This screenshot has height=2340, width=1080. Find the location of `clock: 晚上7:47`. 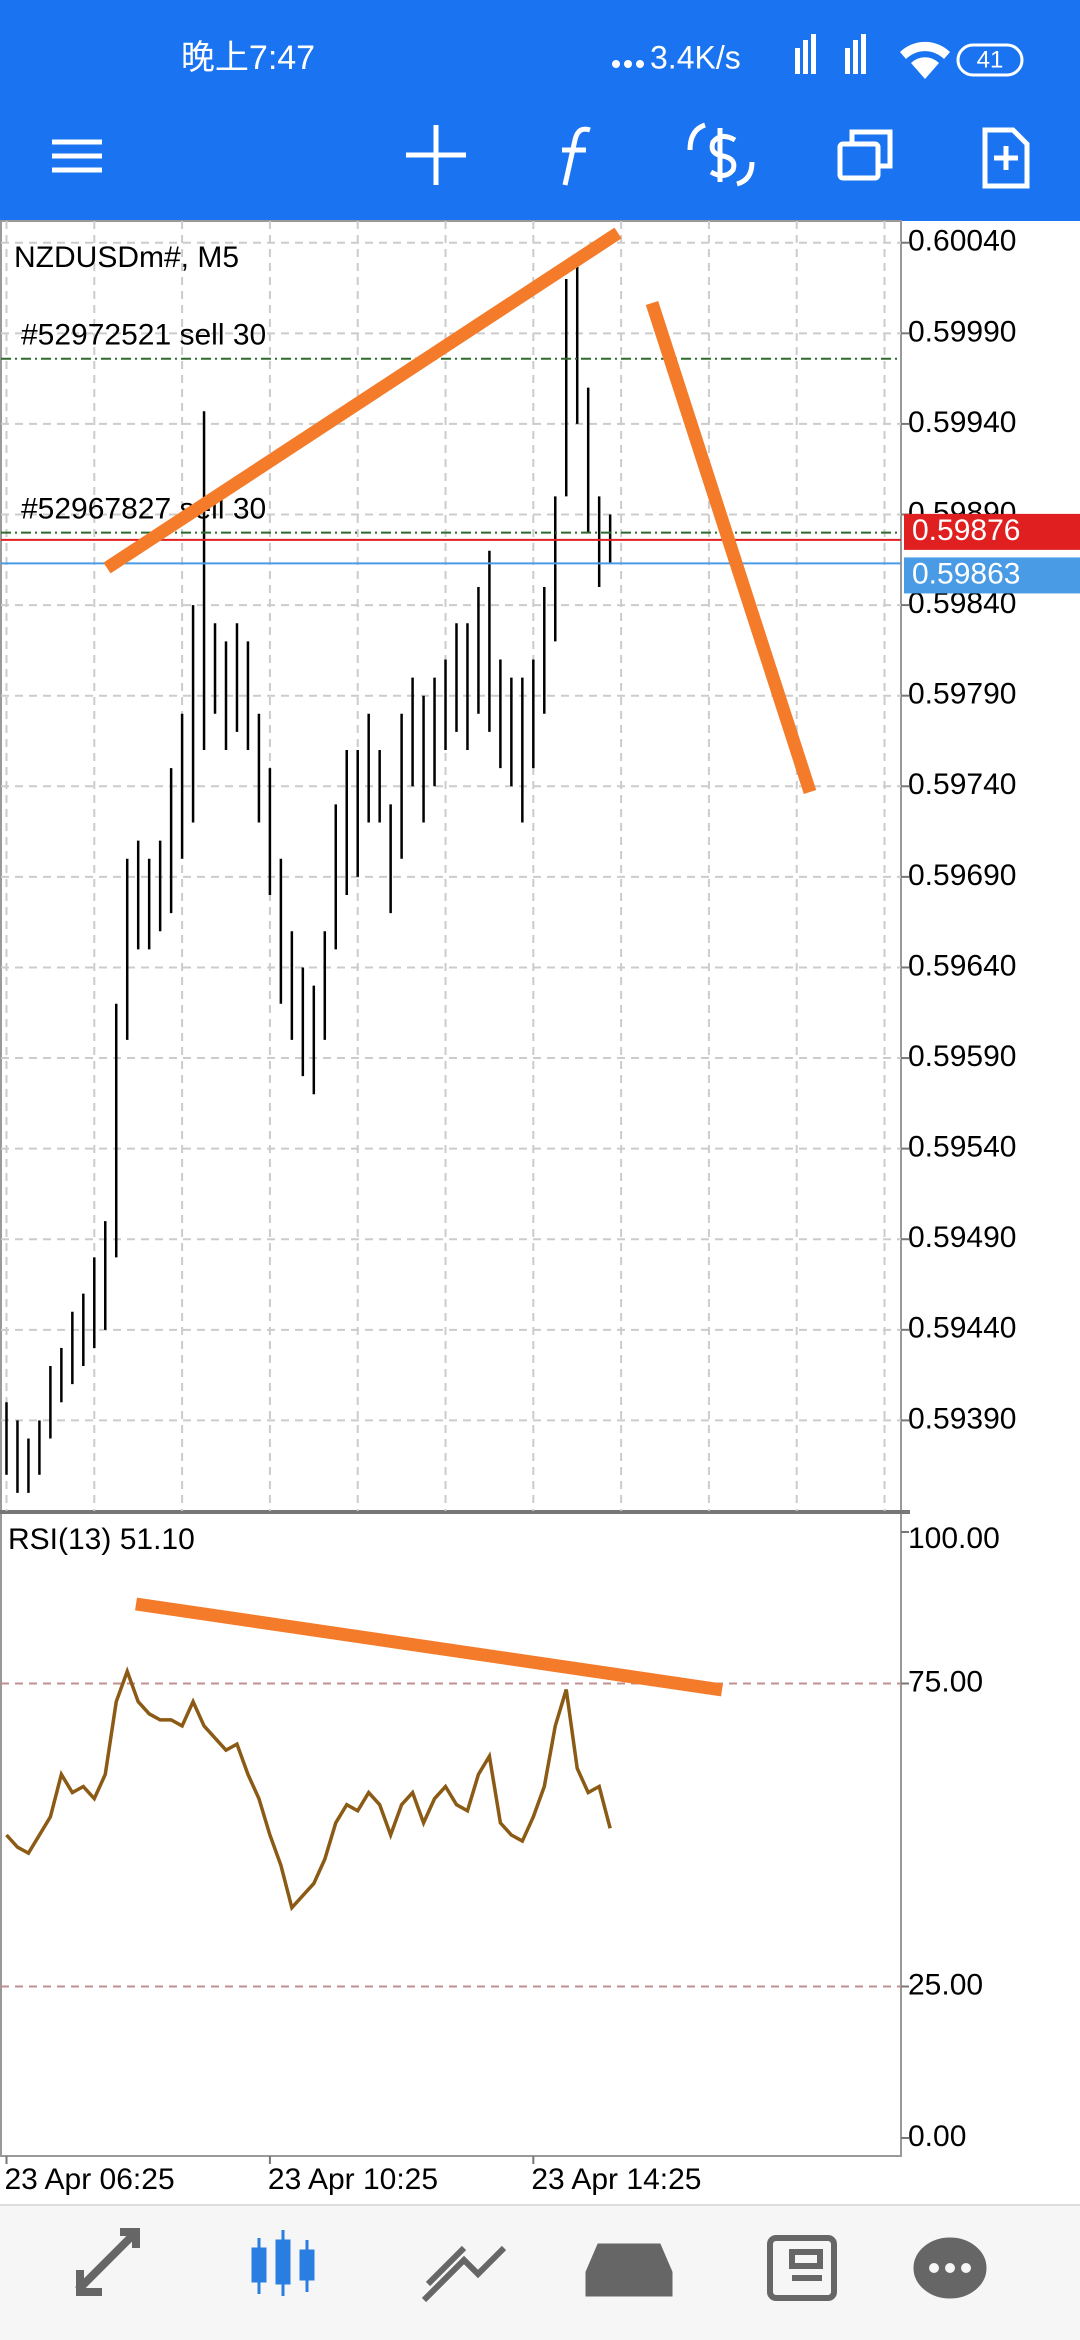

clock: 晚上7:47 is located at coordinates (248, 58).